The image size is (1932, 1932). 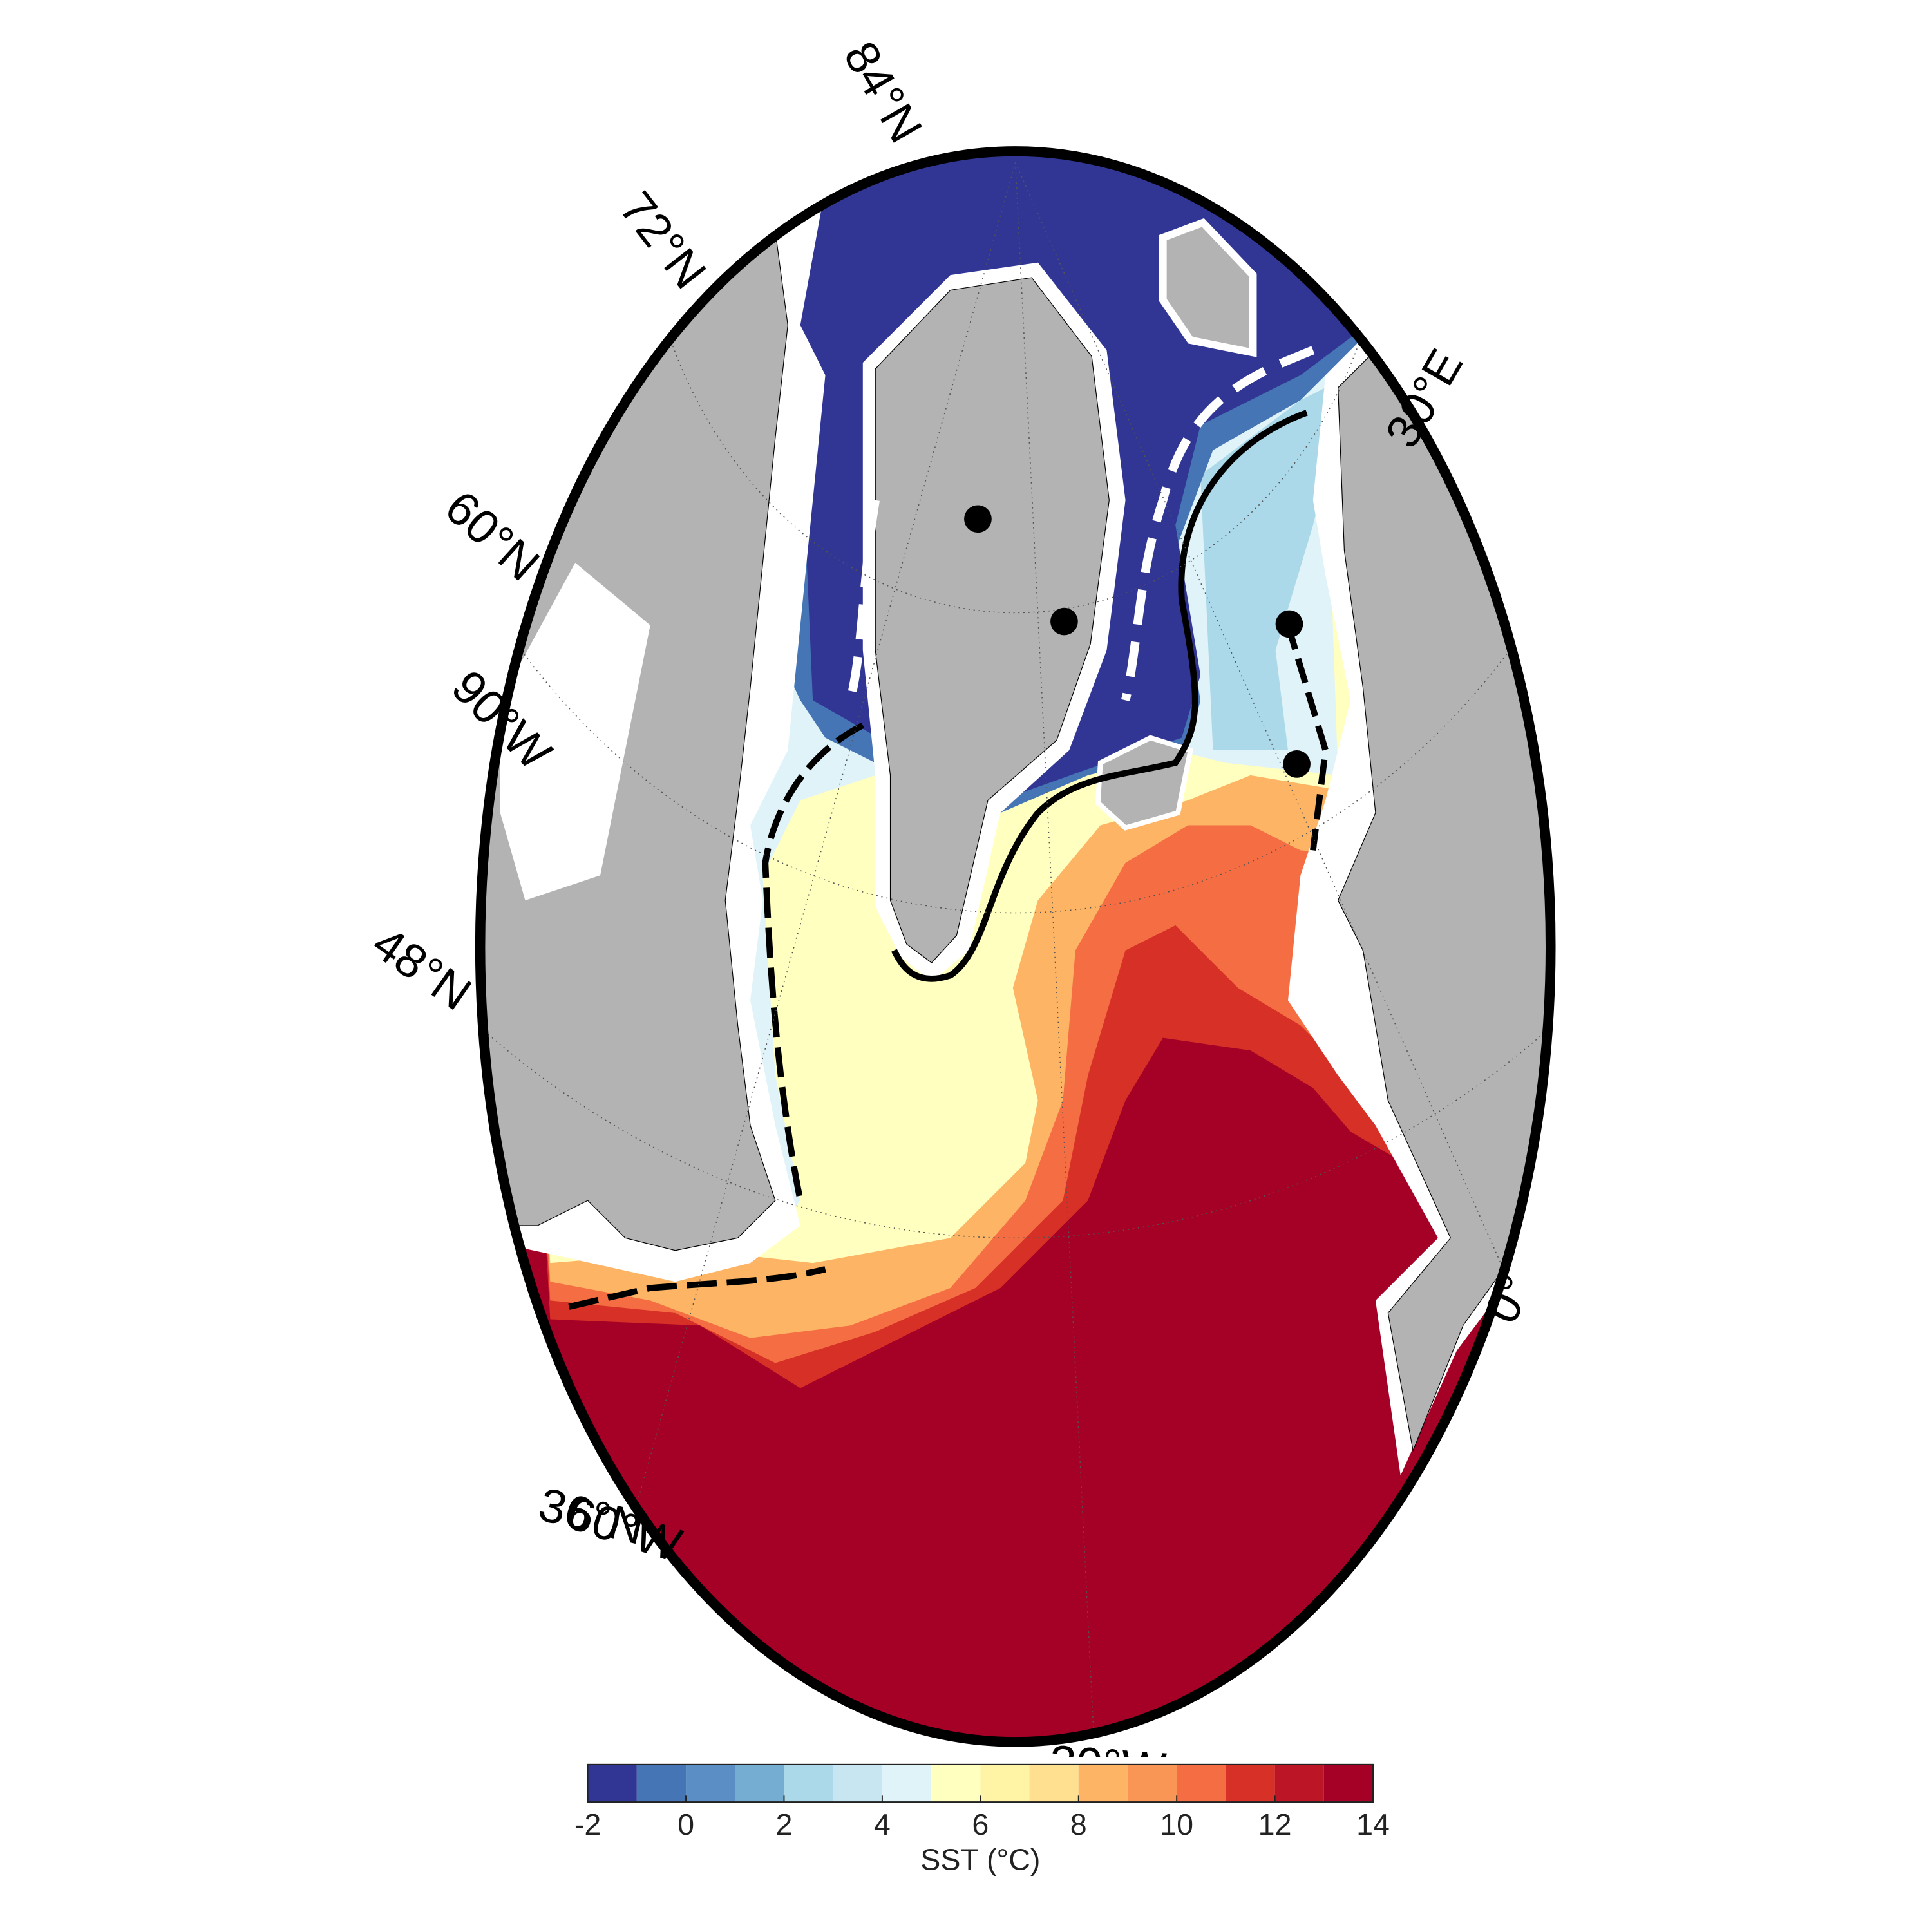 What do you see at coordinates (493, 535) in the screenshot?
I see `graticule-label: 60°N` at bounding box center [493, 535].